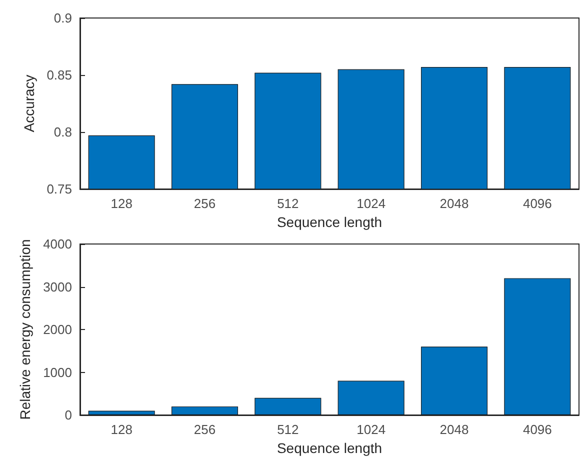 Image resolution: width=581 pixels, height=468 pixels. Describe the element at coordinates (57, 372) in the screenshot. I see `y-tick-label: 1000` at that location.